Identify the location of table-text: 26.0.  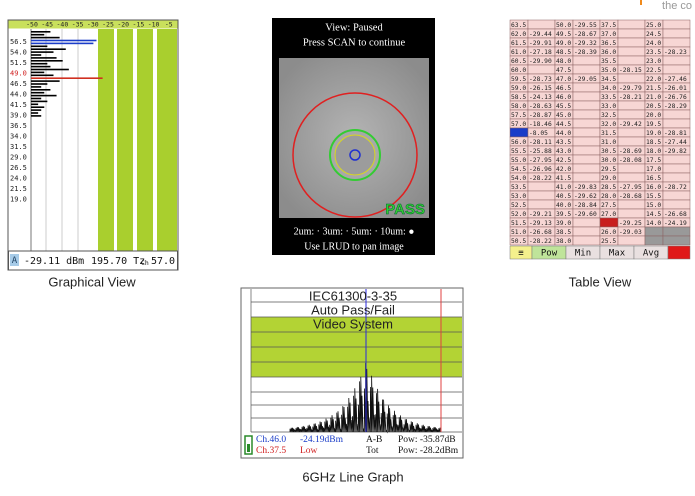
(608, 232).